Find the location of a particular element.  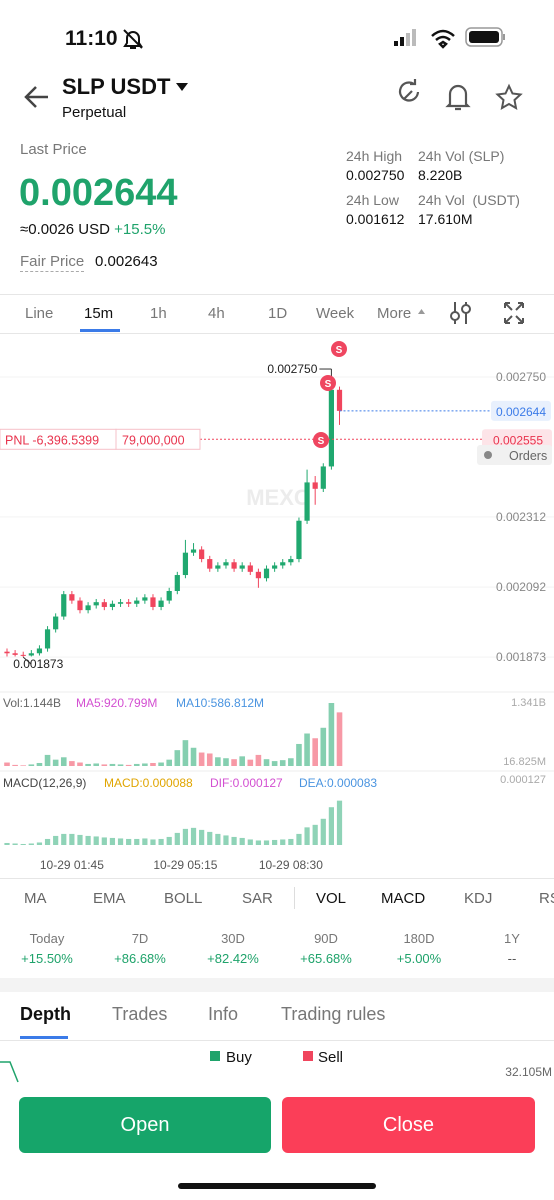

indicator-tab: EMA is located at coordinates (109, 898).